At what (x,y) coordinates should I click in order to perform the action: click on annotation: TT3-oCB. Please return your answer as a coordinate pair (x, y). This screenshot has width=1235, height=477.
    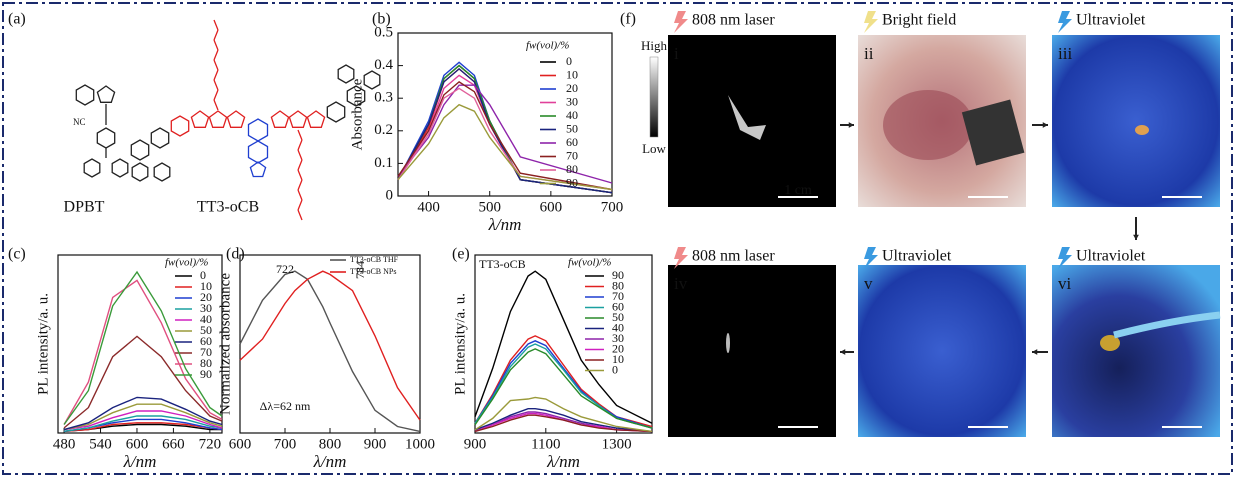
    Looking at the image, I should click on (502, 264).